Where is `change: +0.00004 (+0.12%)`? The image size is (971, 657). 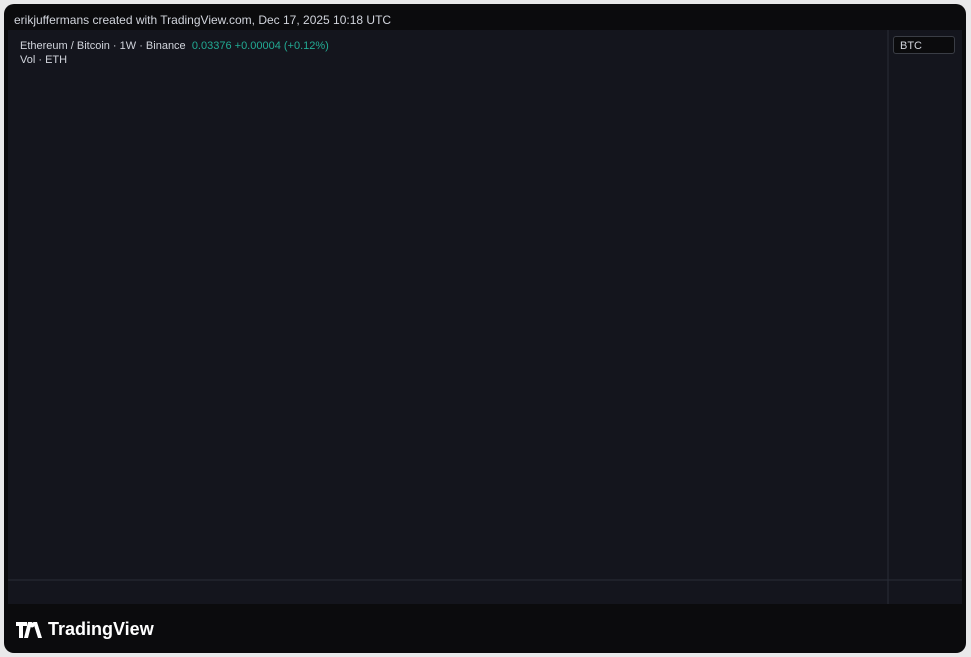 change: +0.00004 (+0.12%) is located at coordinates (281, 46).